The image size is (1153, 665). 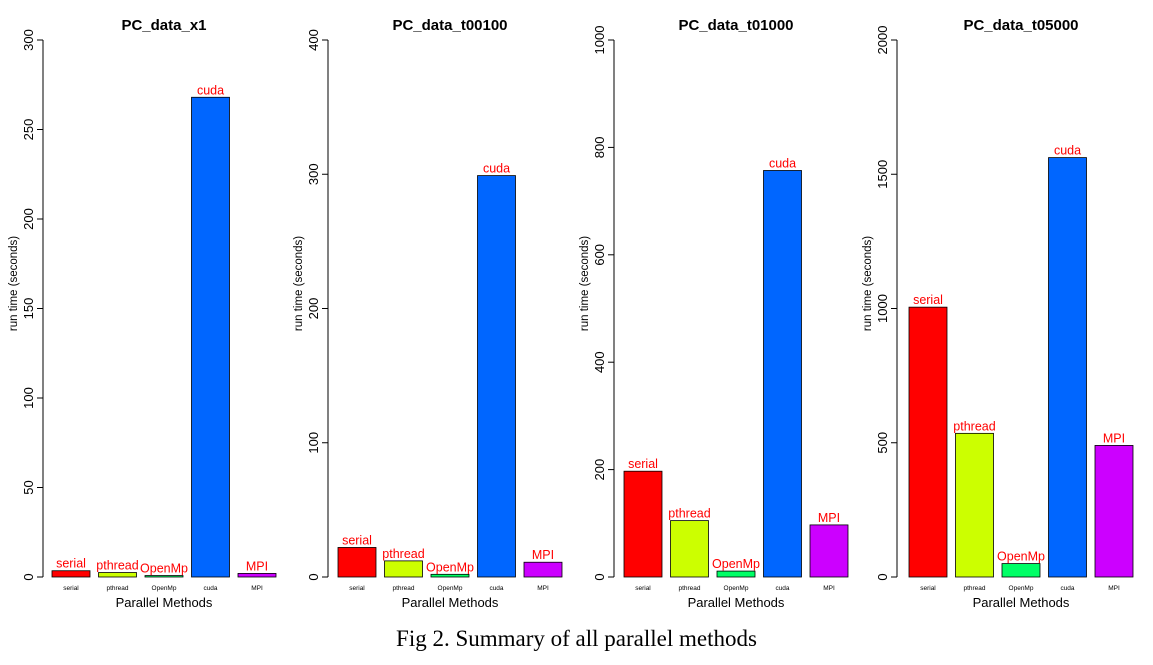 What do you see at coordinates (163, 25) in the screenshot?
I see `chart-title: PC_data_x1` at bounding box center [163, 25].